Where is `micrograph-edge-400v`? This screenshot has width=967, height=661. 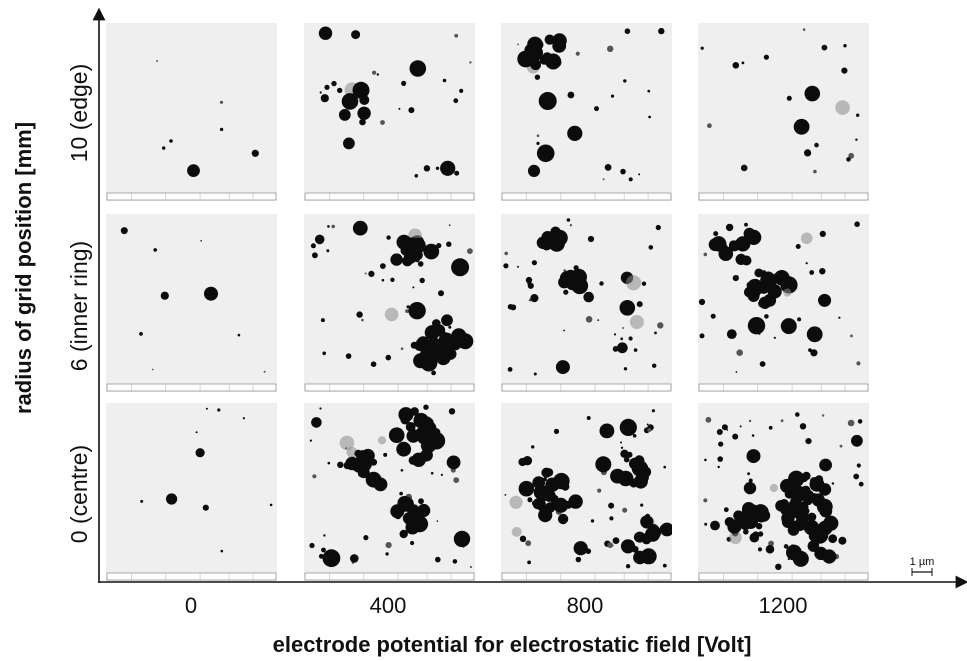 micrograph-edge-400v is located at coordinates (389, 112).